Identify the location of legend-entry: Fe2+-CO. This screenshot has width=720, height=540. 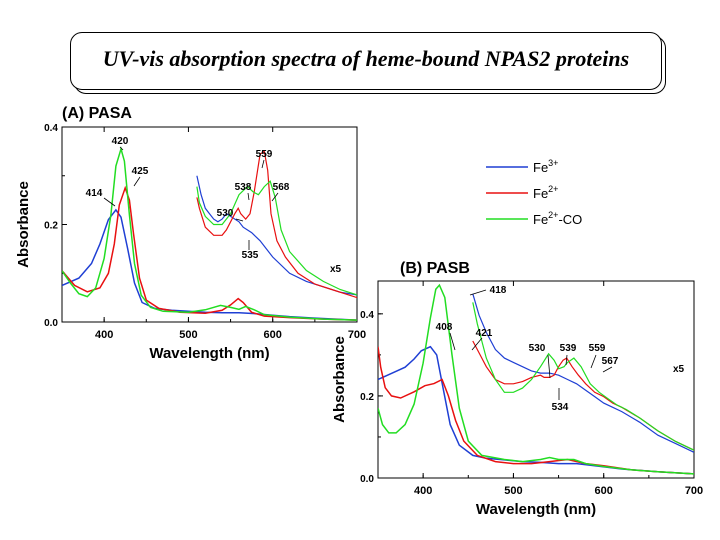
(557, 218).